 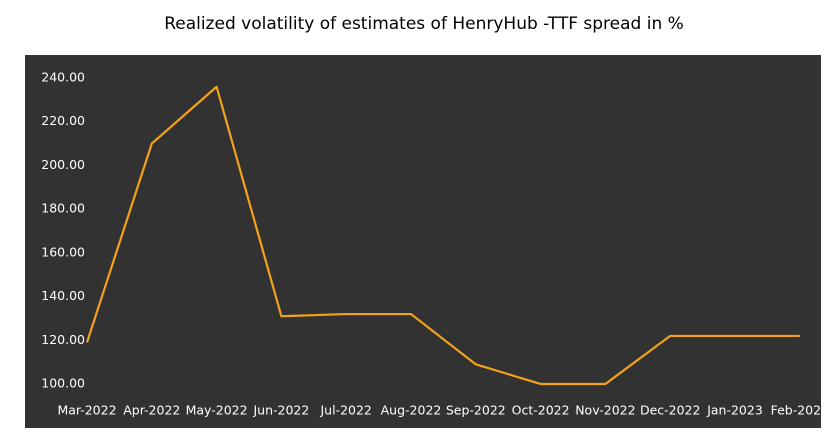 I want to click on y-tick-label: 240.00, so click(x=63, y=77).